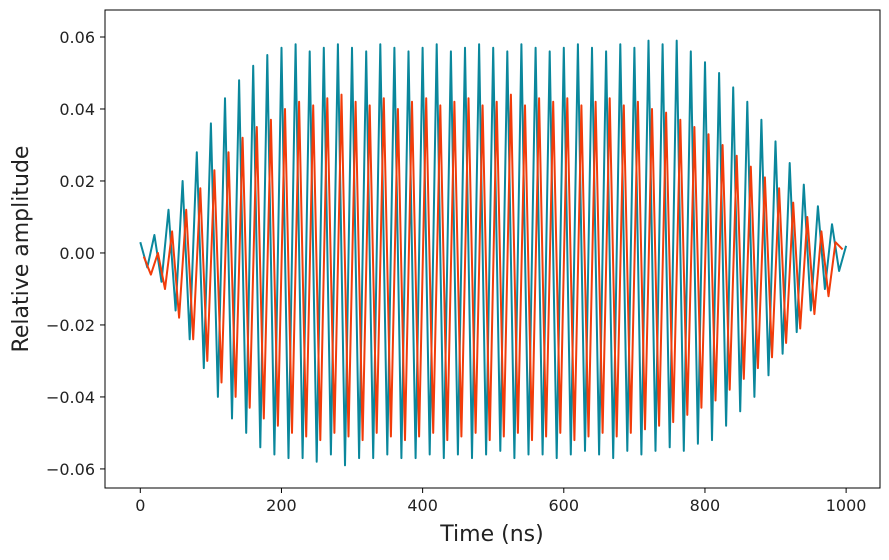 Image resolution: width=889 pixels, height=560 pixels. Describe the element at coordinates (70, 397) in the screenshot. I see `y-tick-label: −0.04` at that location.